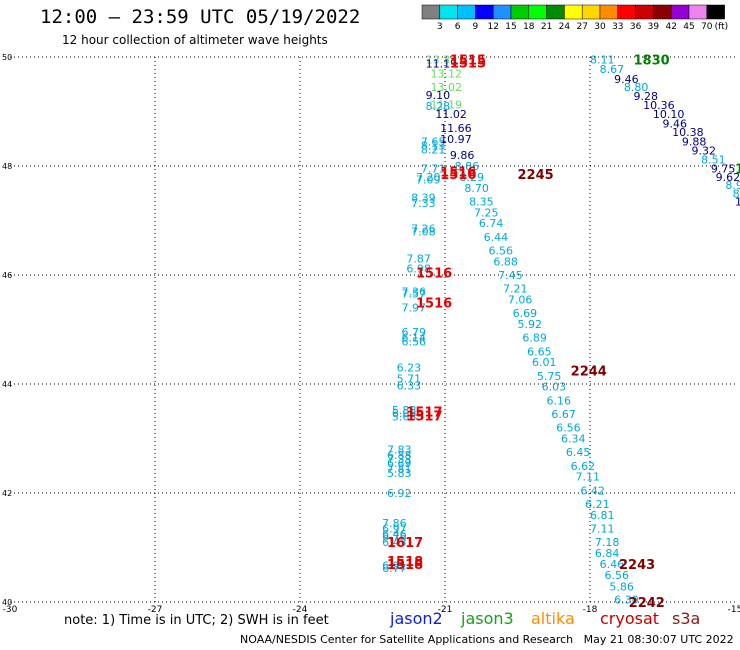 The image size is (740, 650). What do you see at coordinates (7, 166) in the screenshot?
I see `y-tick-label: 48` at bounding box center [7, 166].